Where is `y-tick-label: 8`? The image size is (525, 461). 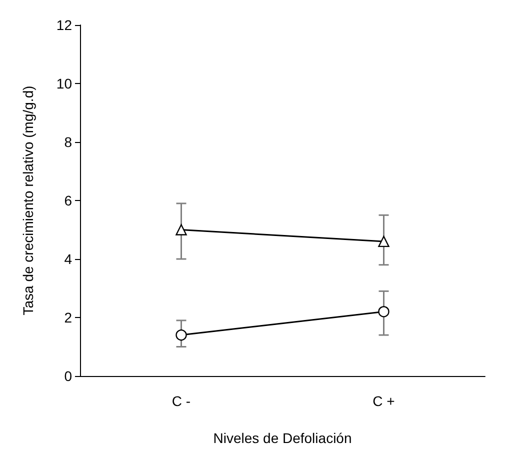
y-tick-label: 8 is located at coordinates (68, 142).